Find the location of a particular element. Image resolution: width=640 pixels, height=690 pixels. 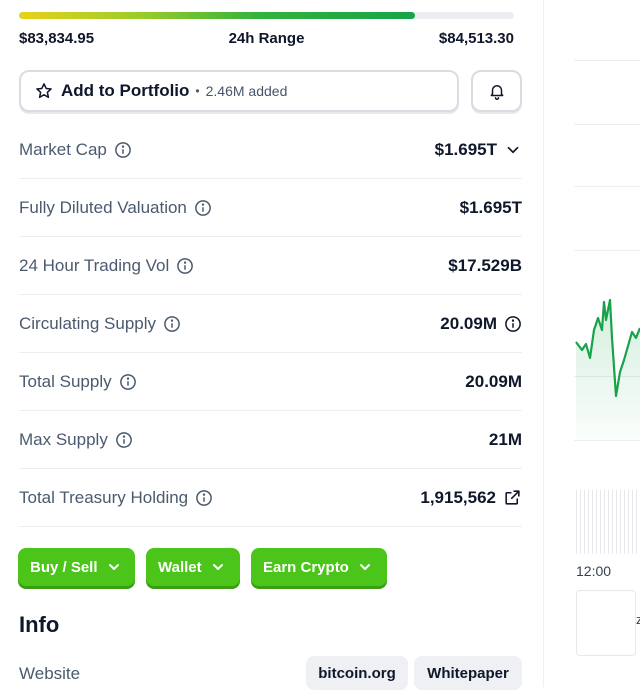

info-heading: Info is located at coordinates (39, 624).